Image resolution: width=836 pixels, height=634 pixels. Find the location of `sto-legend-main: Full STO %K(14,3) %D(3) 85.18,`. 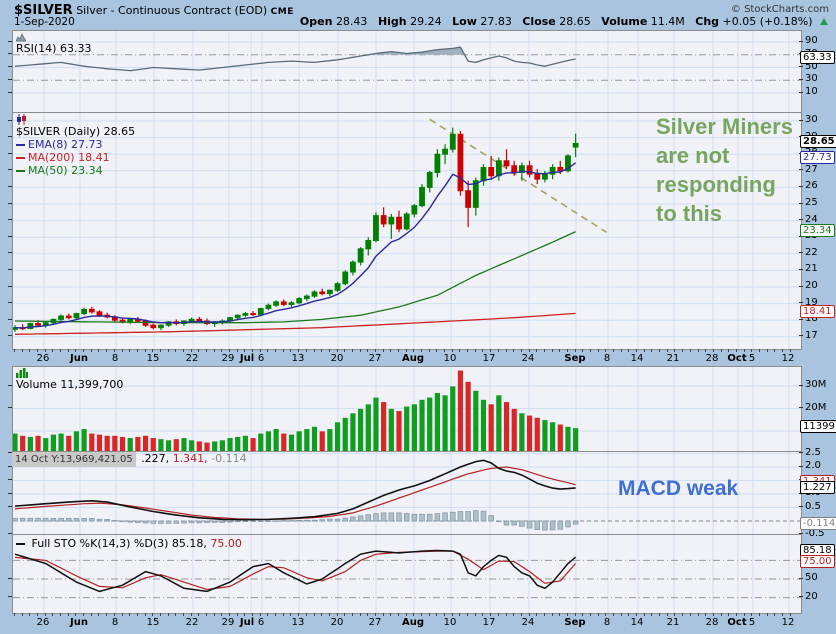

sto-legend-main: Full STO %K(14,3) %D(3) 85.18, is located at coordinates (119, 543).